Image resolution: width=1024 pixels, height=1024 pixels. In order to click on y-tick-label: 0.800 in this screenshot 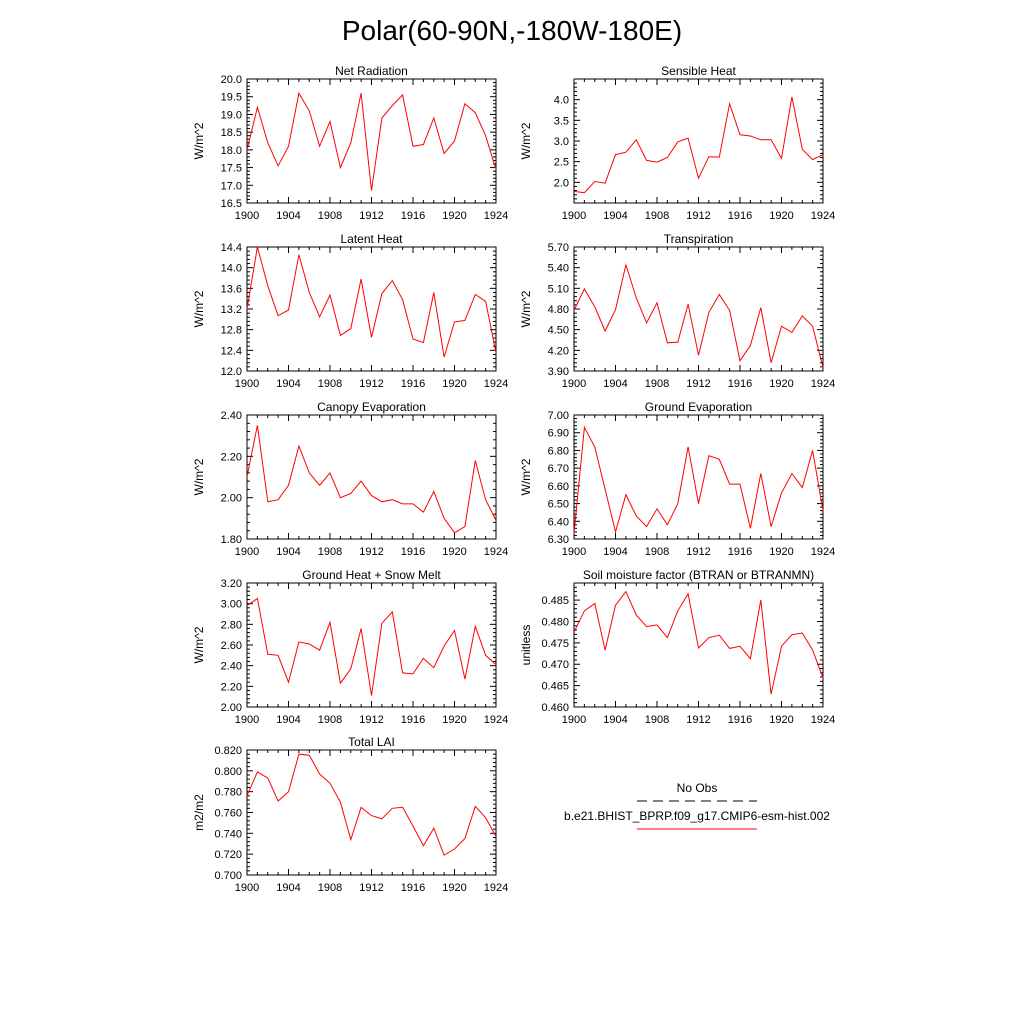, I will do `click(228, 772)`.